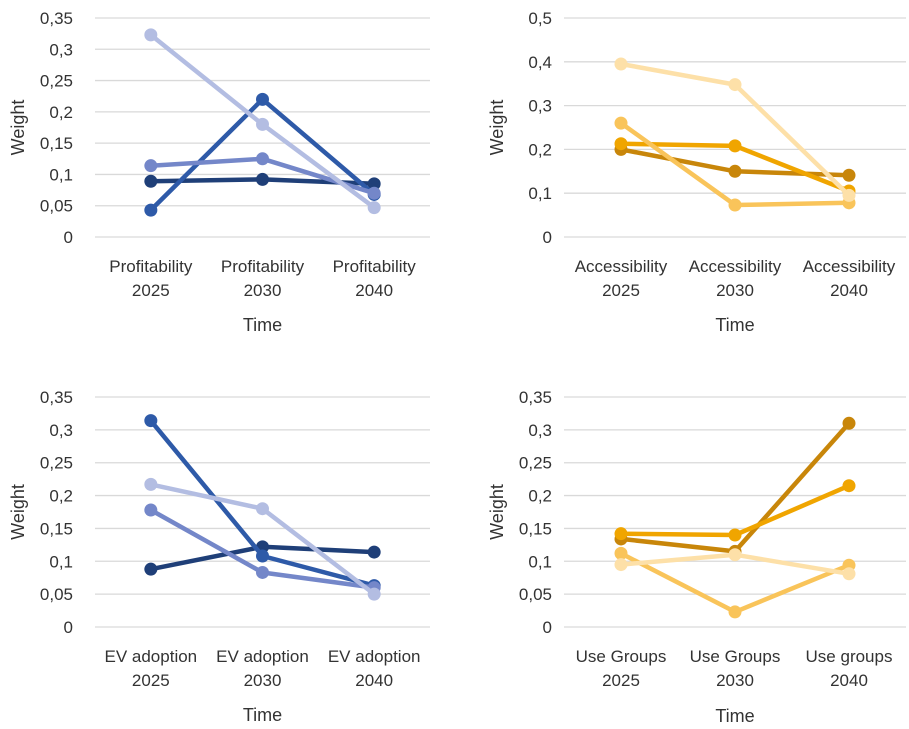 The height and width of the screenshot is (729, 909). Describe the element at coordinates (735, 668) in the screenshot. I see `x-tick-label: Use Groups 2030` at that location.